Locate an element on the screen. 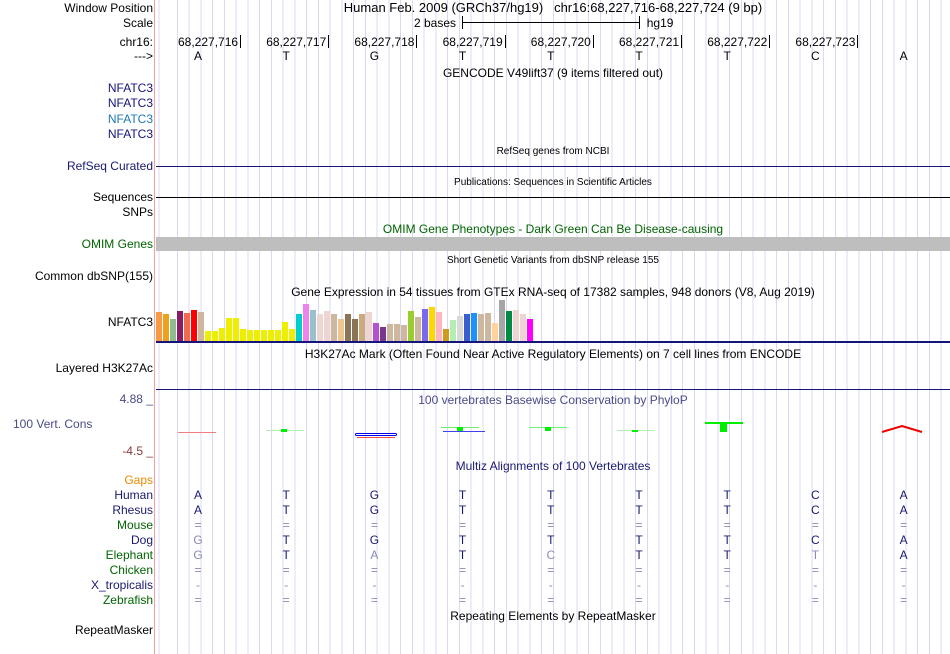 Image resolution: width=950 pixels, height=654 pixels. omim-label: OMIM Genes is located at coordinates (117, 244).